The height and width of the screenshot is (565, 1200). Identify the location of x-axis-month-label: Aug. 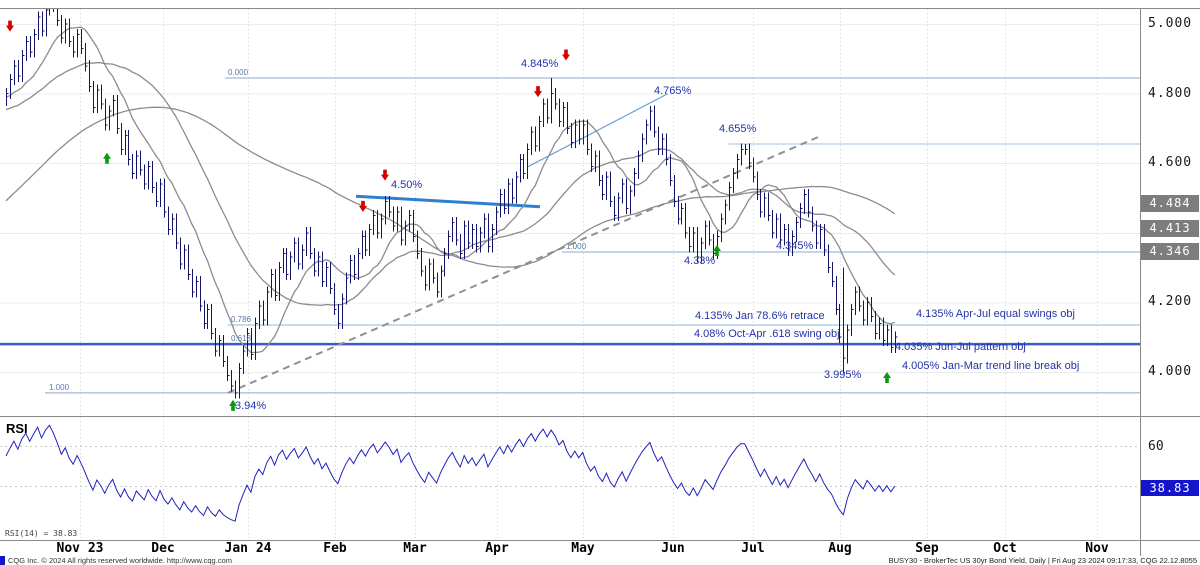
(840, 548).